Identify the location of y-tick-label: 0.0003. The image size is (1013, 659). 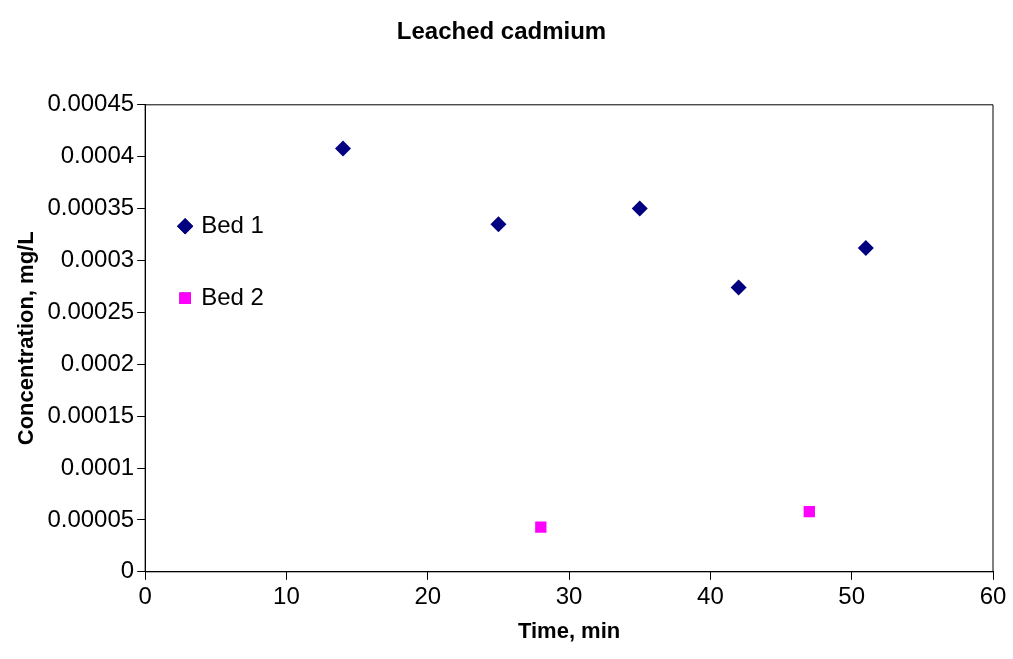
(97, 259).